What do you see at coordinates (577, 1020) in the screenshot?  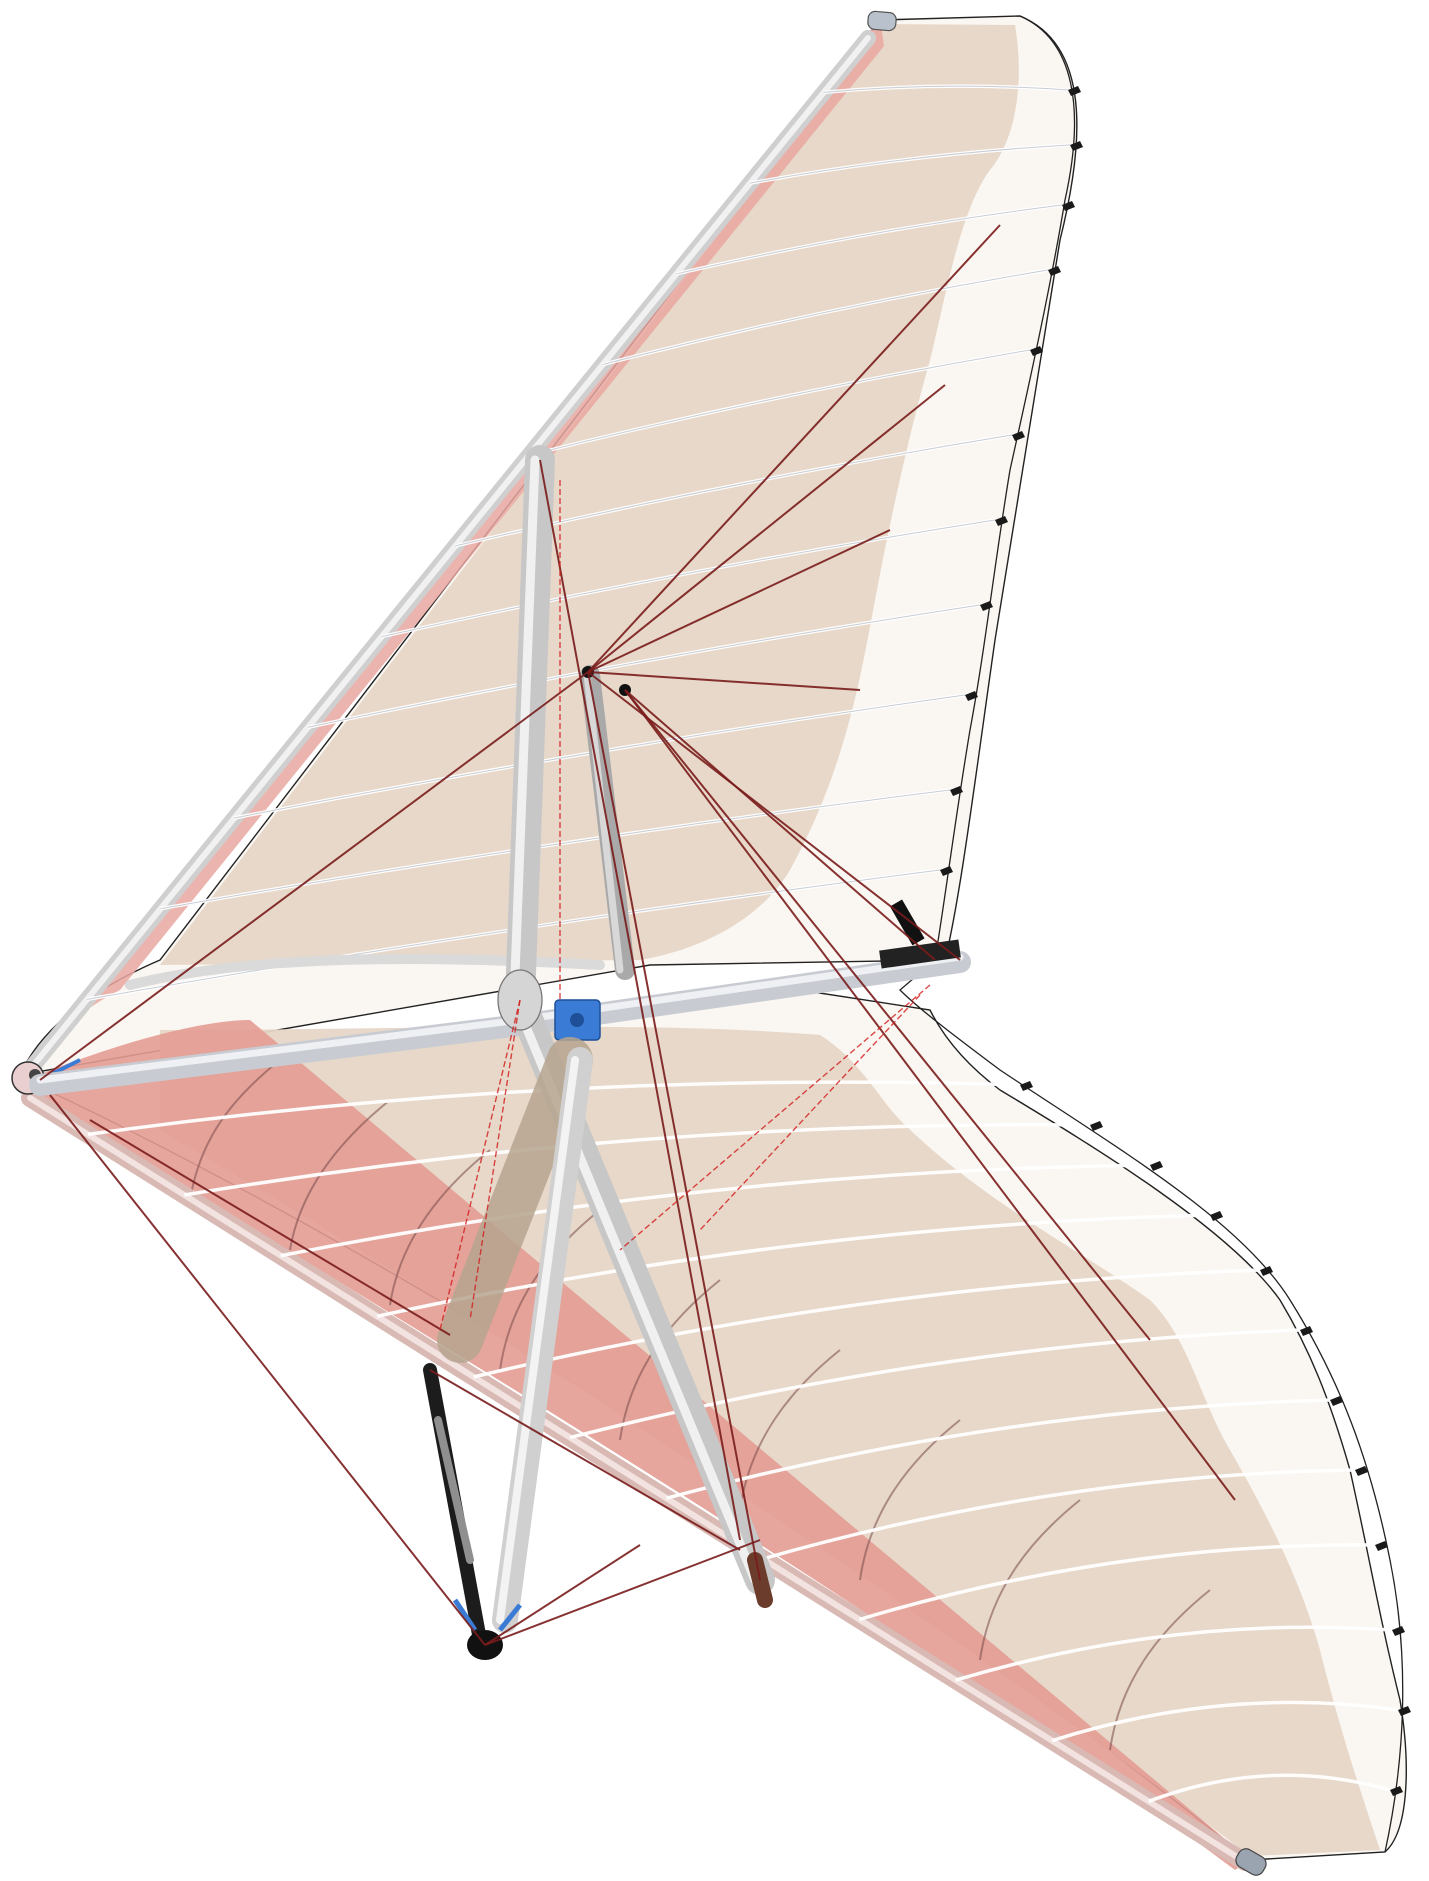 I see `hang-bracket-icon` at bounding box center [577, 1020].